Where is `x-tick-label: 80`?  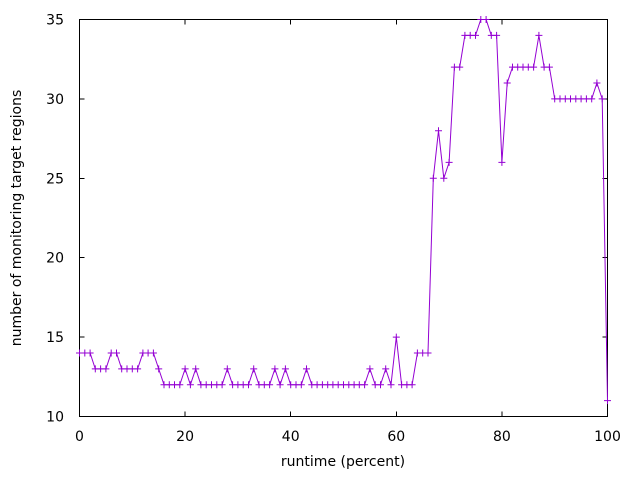 x-tick-label: 80 is located at coordinates (502, 437).